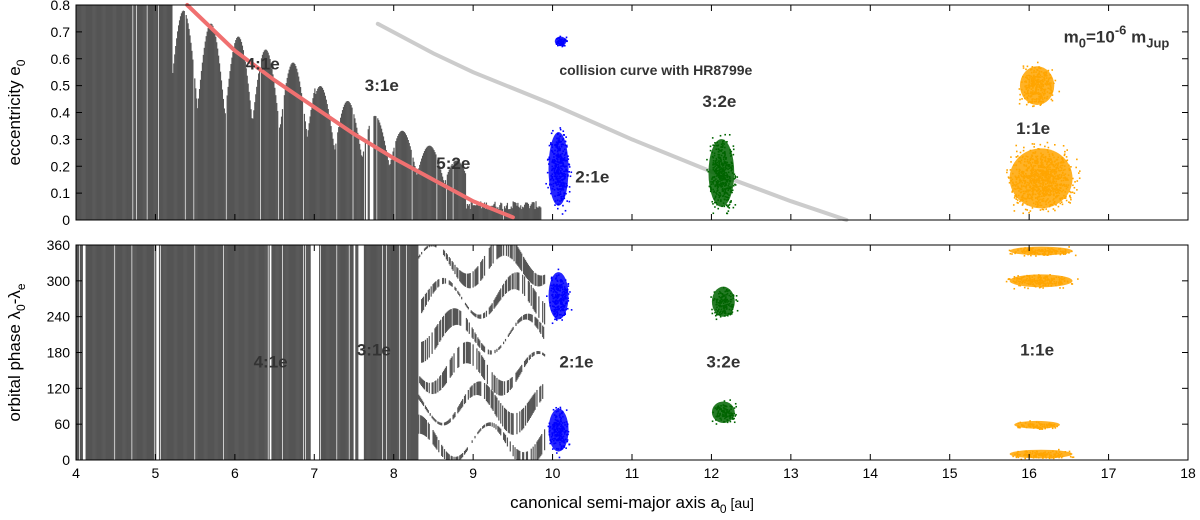 The width and height of the screenshot is (1200, 520). I want to click on y-tick-label: 120, so click(59, 388).